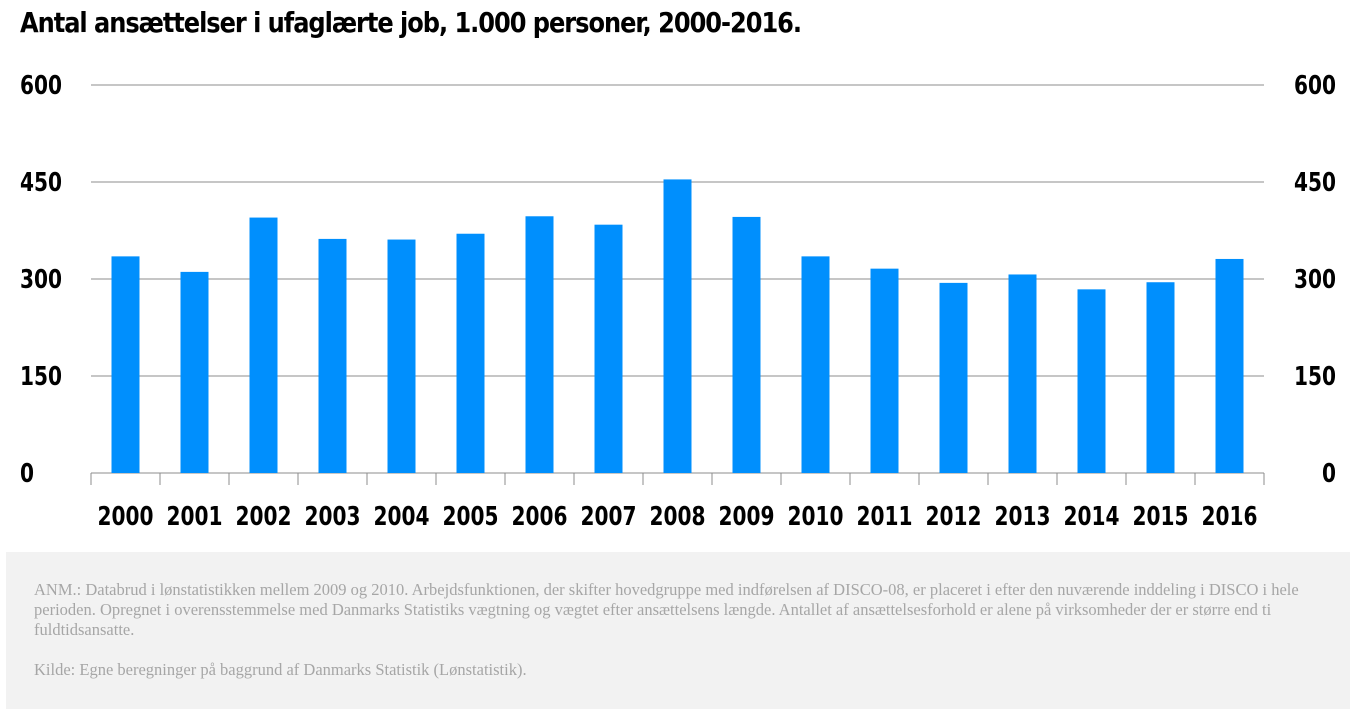 The height and width of the screenshot is (711, 1355). What do you see at coordinates (41, 280) in the screenshot?
I see `y-tick-label-left: 300` at bounding box center [41, 280].